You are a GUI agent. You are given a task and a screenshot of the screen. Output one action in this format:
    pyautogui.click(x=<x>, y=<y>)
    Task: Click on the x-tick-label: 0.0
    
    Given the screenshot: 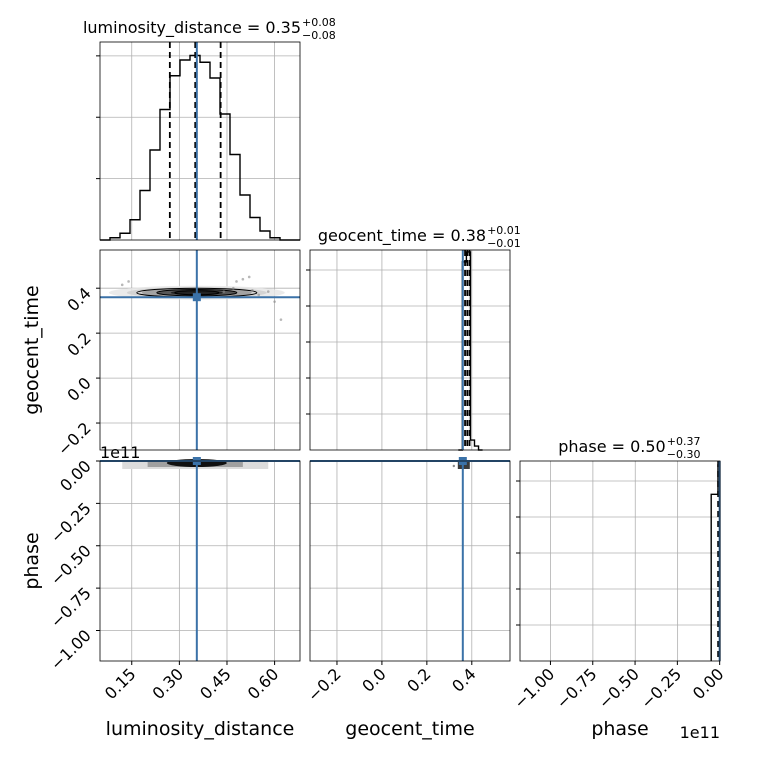 What is the action you would take?
    pyautogui.click(x=373, y=679)
    